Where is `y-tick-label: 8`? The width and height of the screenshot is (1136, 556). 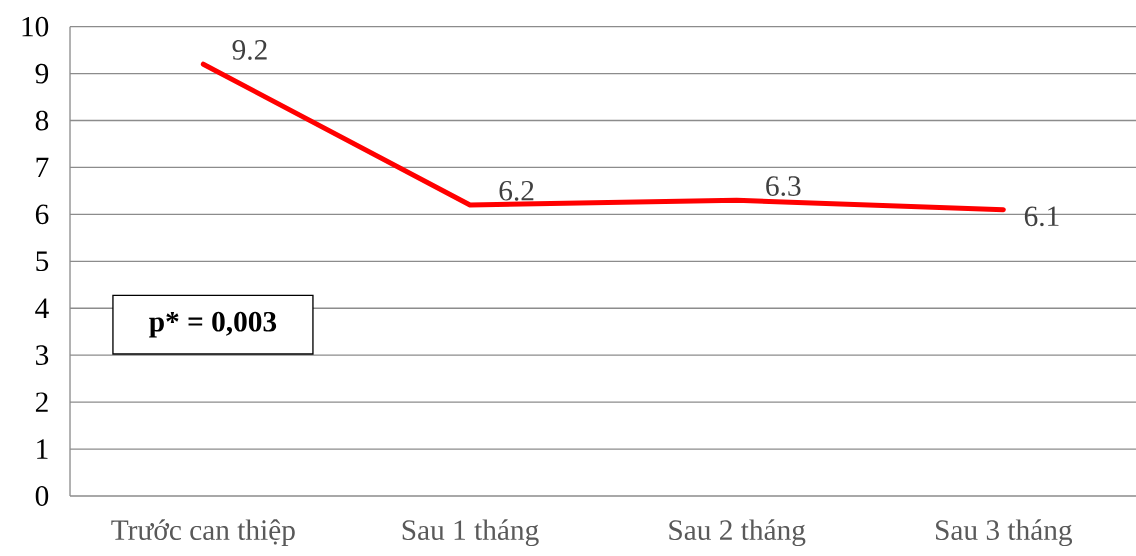 y-tick-label: 8 is located at coordinates (42, 120).